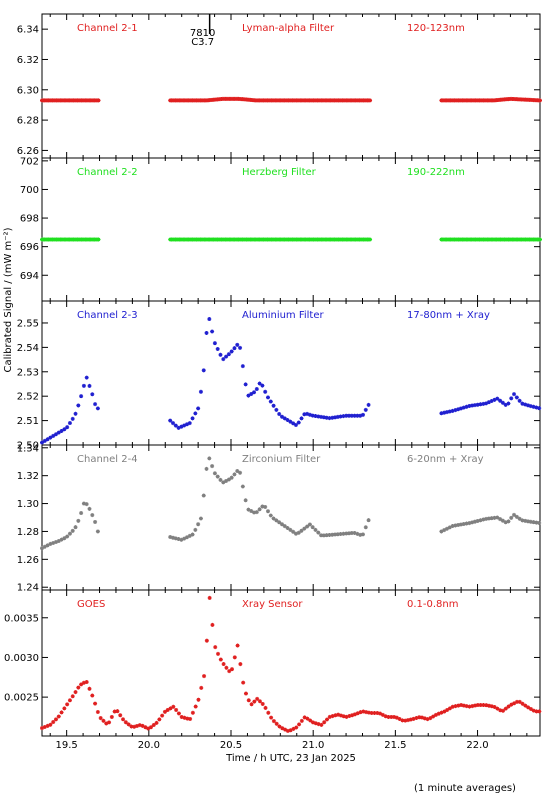 This screenshot has width=550, height=800. I want to click on data-series, so click(291, 99).